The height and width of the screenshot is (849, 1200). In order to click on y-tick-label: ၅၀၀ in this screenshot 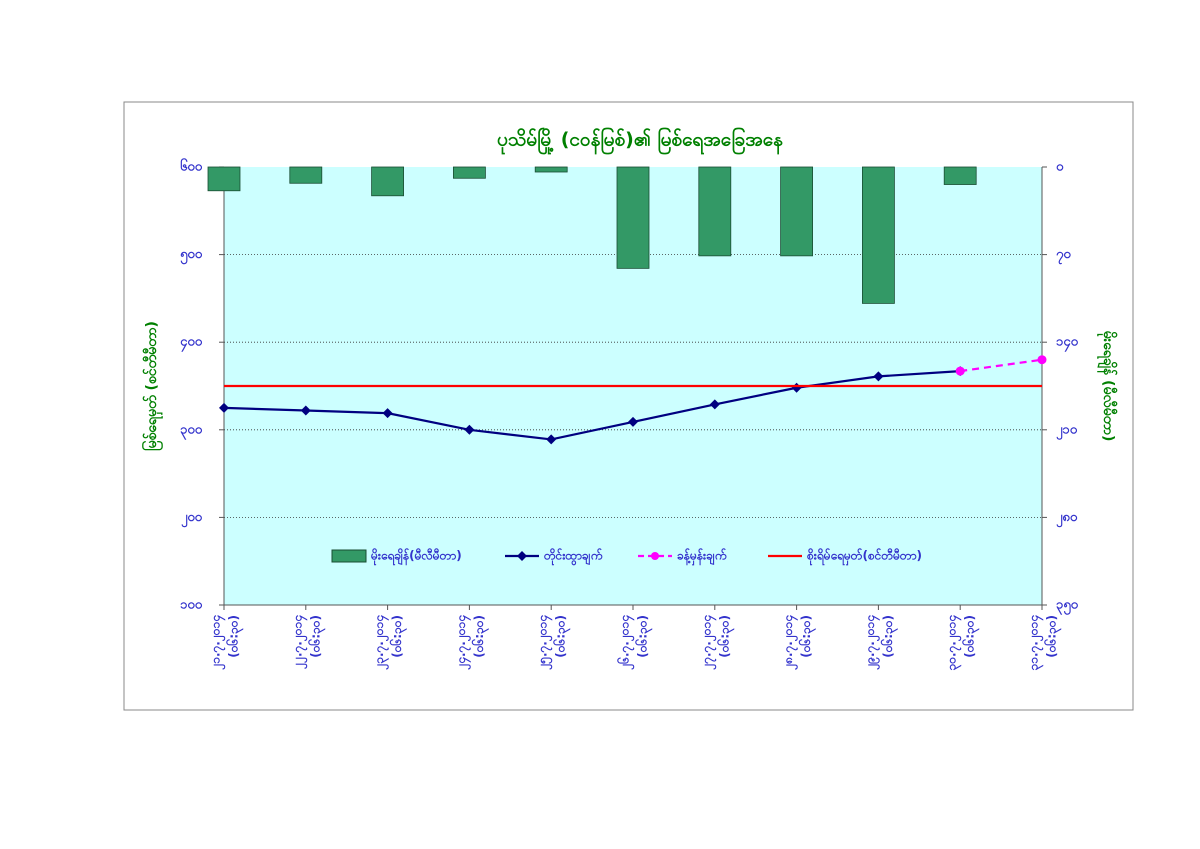, I will do `click(191, 256)`.